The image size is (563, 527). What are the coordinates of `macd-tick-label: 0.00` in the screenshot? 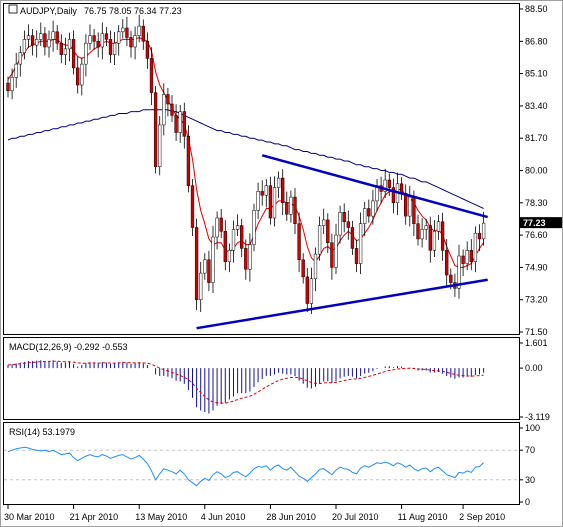 It's located at (534, 368).